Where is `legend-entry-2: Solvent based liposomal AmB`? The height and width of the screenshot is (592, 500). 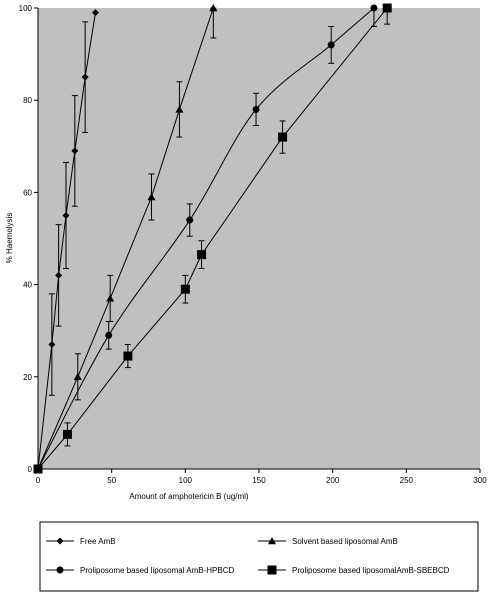 legend-entry-2: Solvent based liposomal AmB is located at coordinates (328, 541).